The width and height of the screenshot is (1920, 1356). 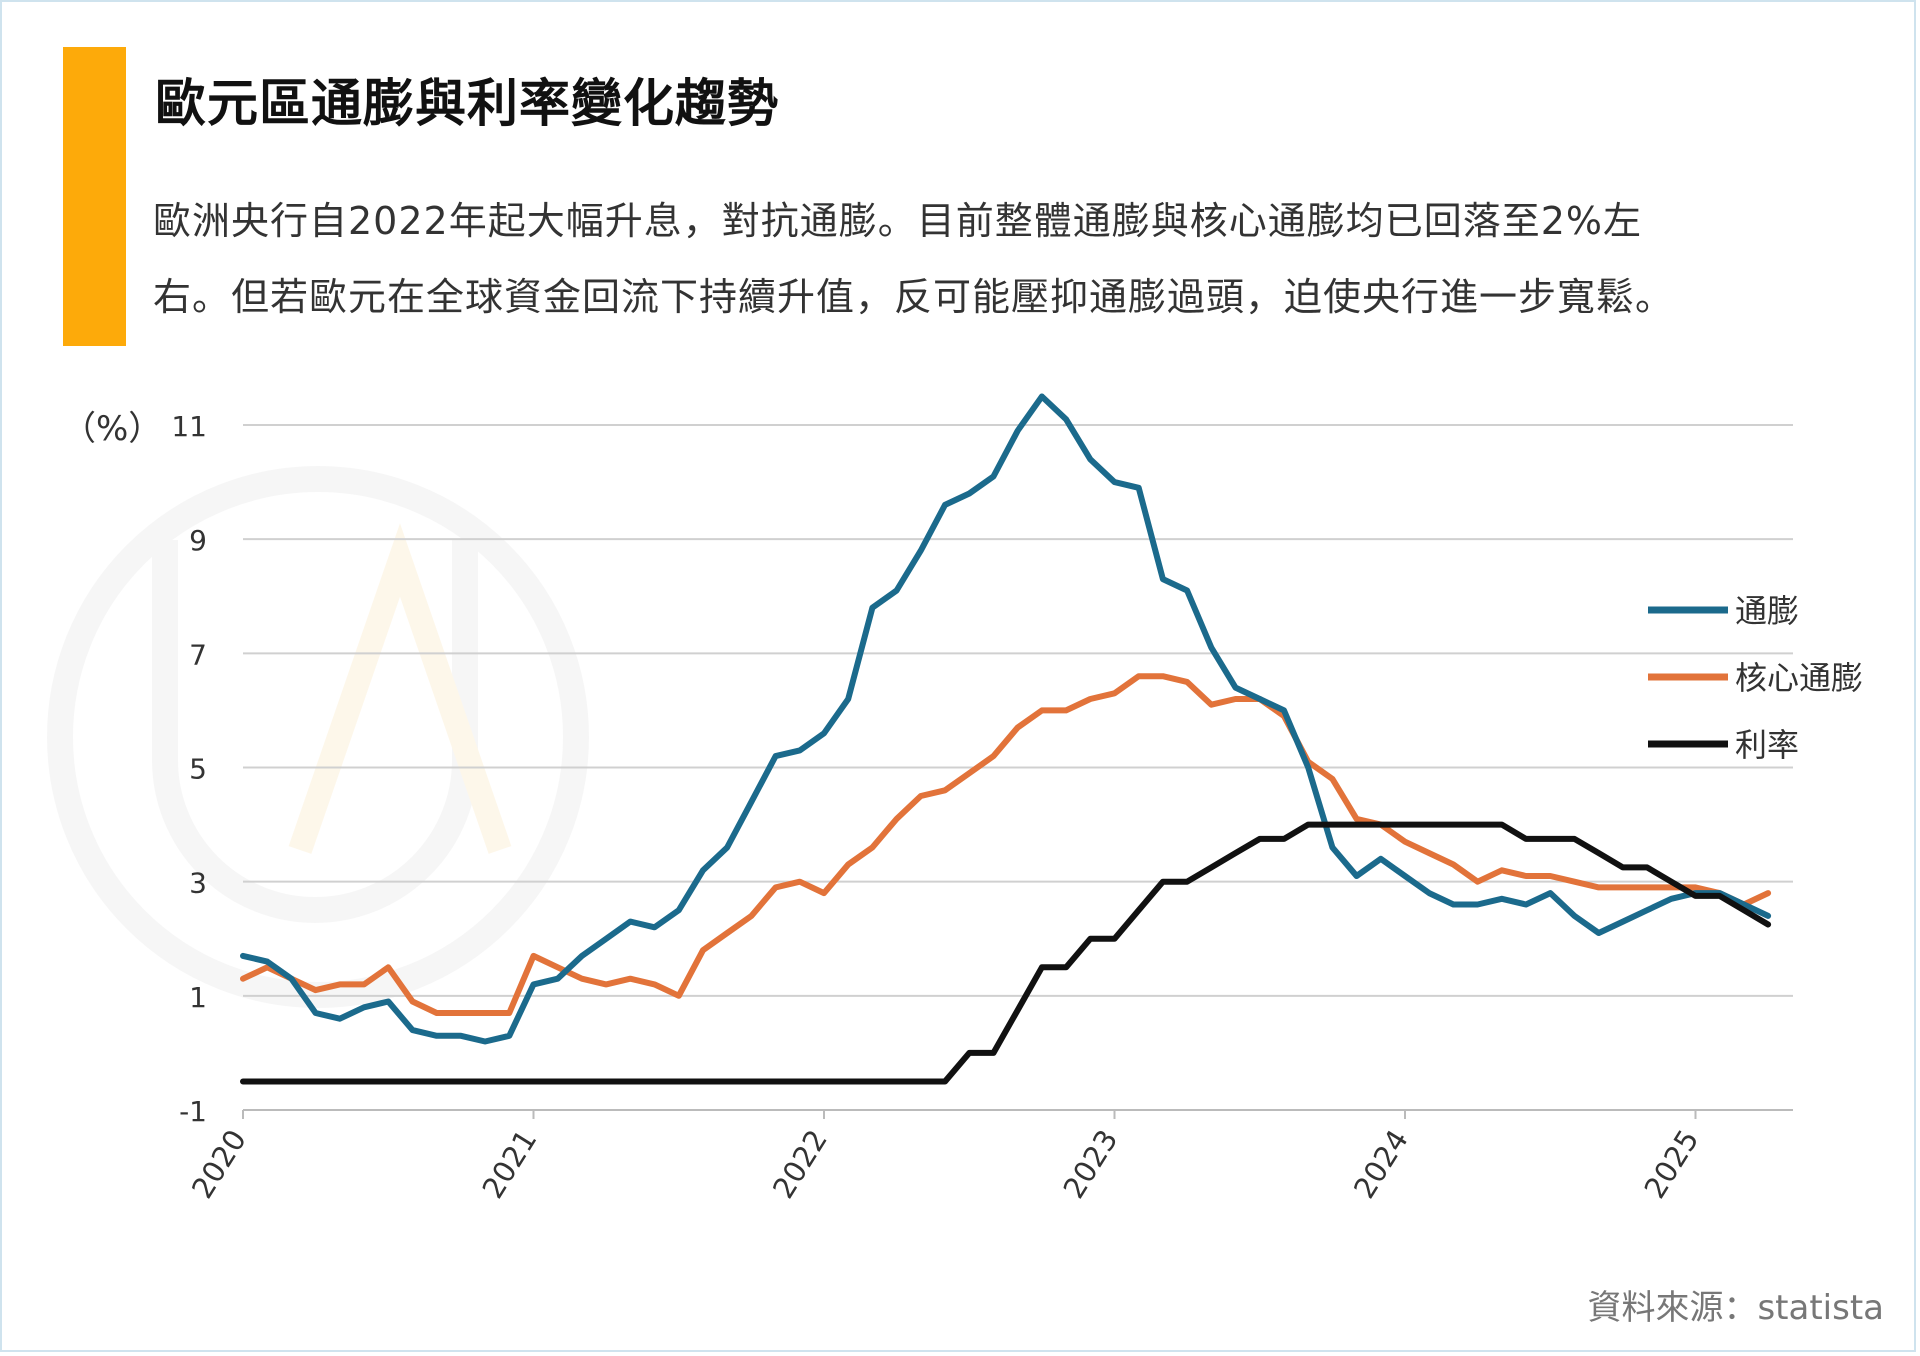 I want to click on watermark-logo, so click(x=318, y=737).